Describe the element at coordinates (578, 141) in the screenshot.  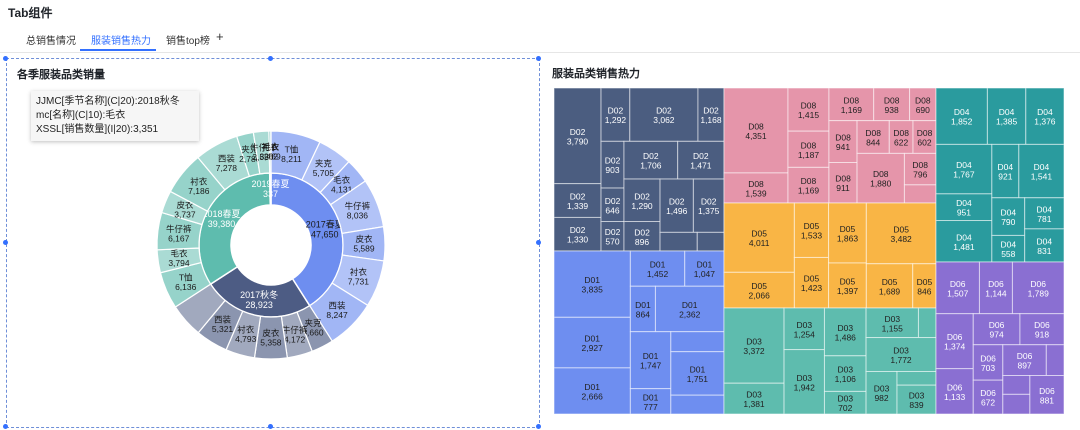
I see `treemap-cell-value: 3,790` at that location.